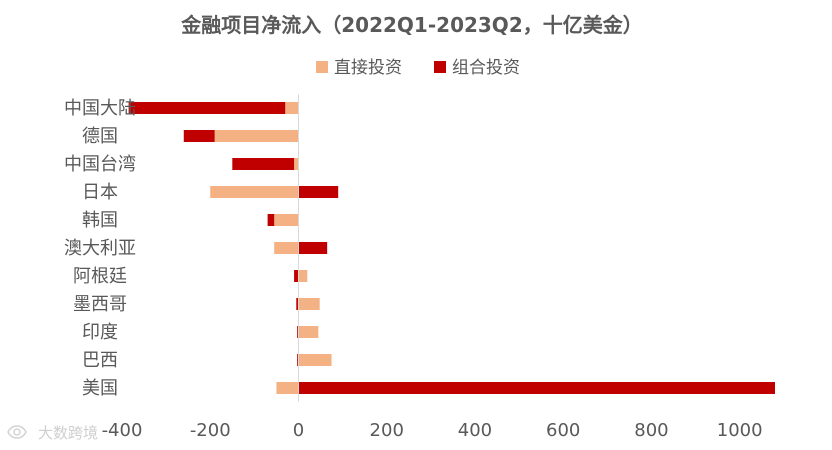 This screenshot has width=832, height=450. I want to click on x-tick-label: 1000, so click(740, 430).